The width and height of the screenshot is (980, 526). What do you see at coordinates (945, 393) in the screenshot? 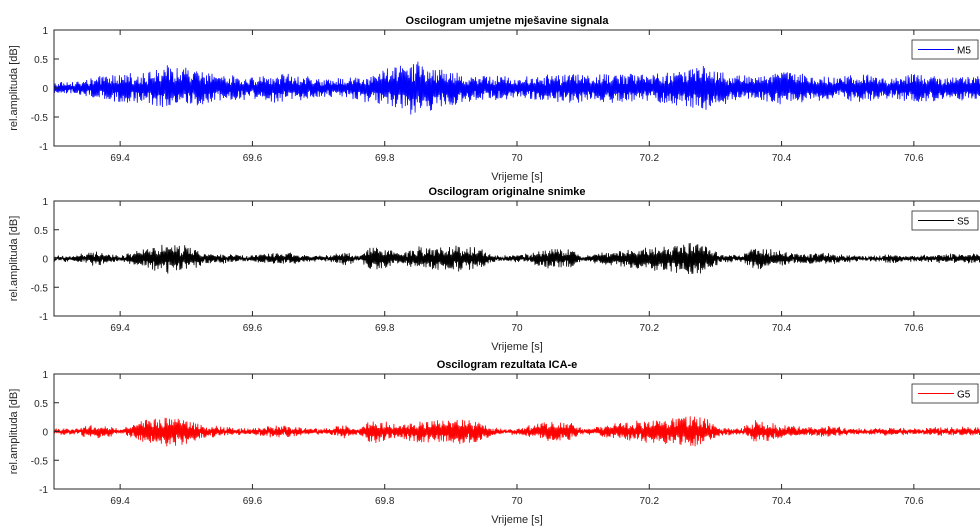
I see `legend: G5` at bounding box center [945, 393].